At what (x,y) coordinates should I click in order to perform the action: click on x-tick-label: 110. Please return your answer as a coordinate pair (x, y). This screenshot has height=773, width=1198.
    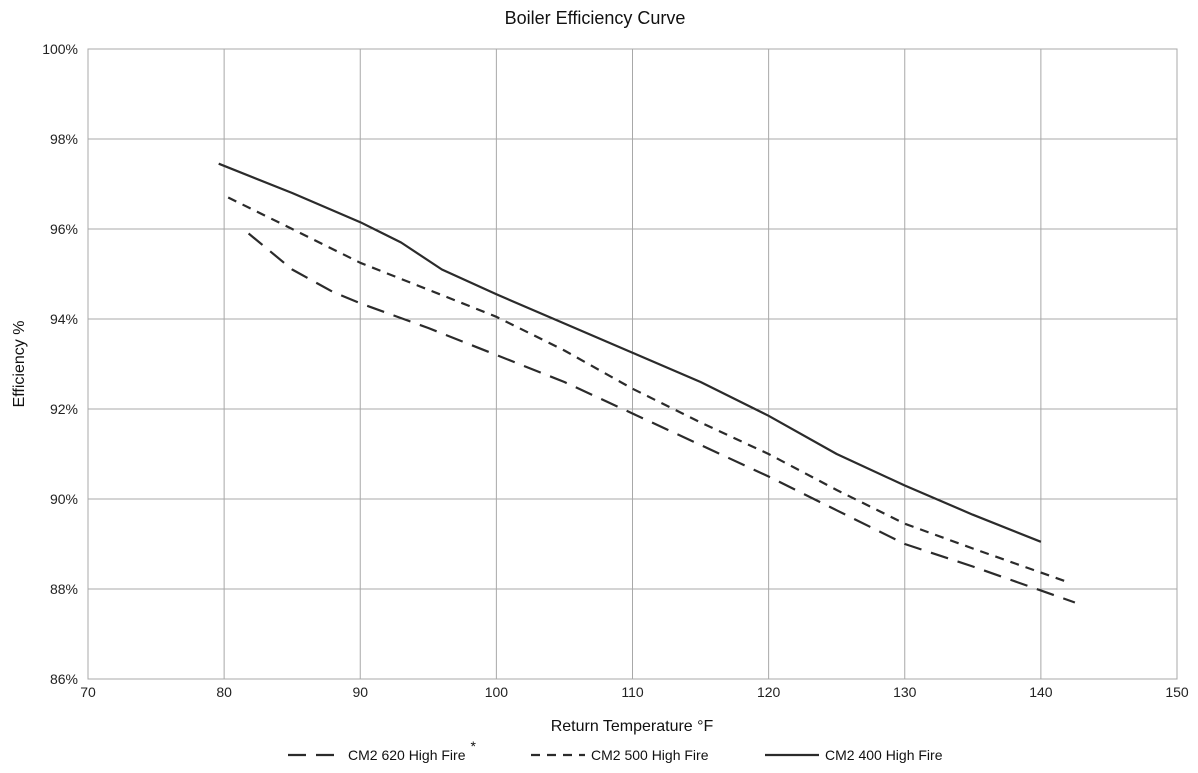
    Looking at the image, I should click on (632, 692).